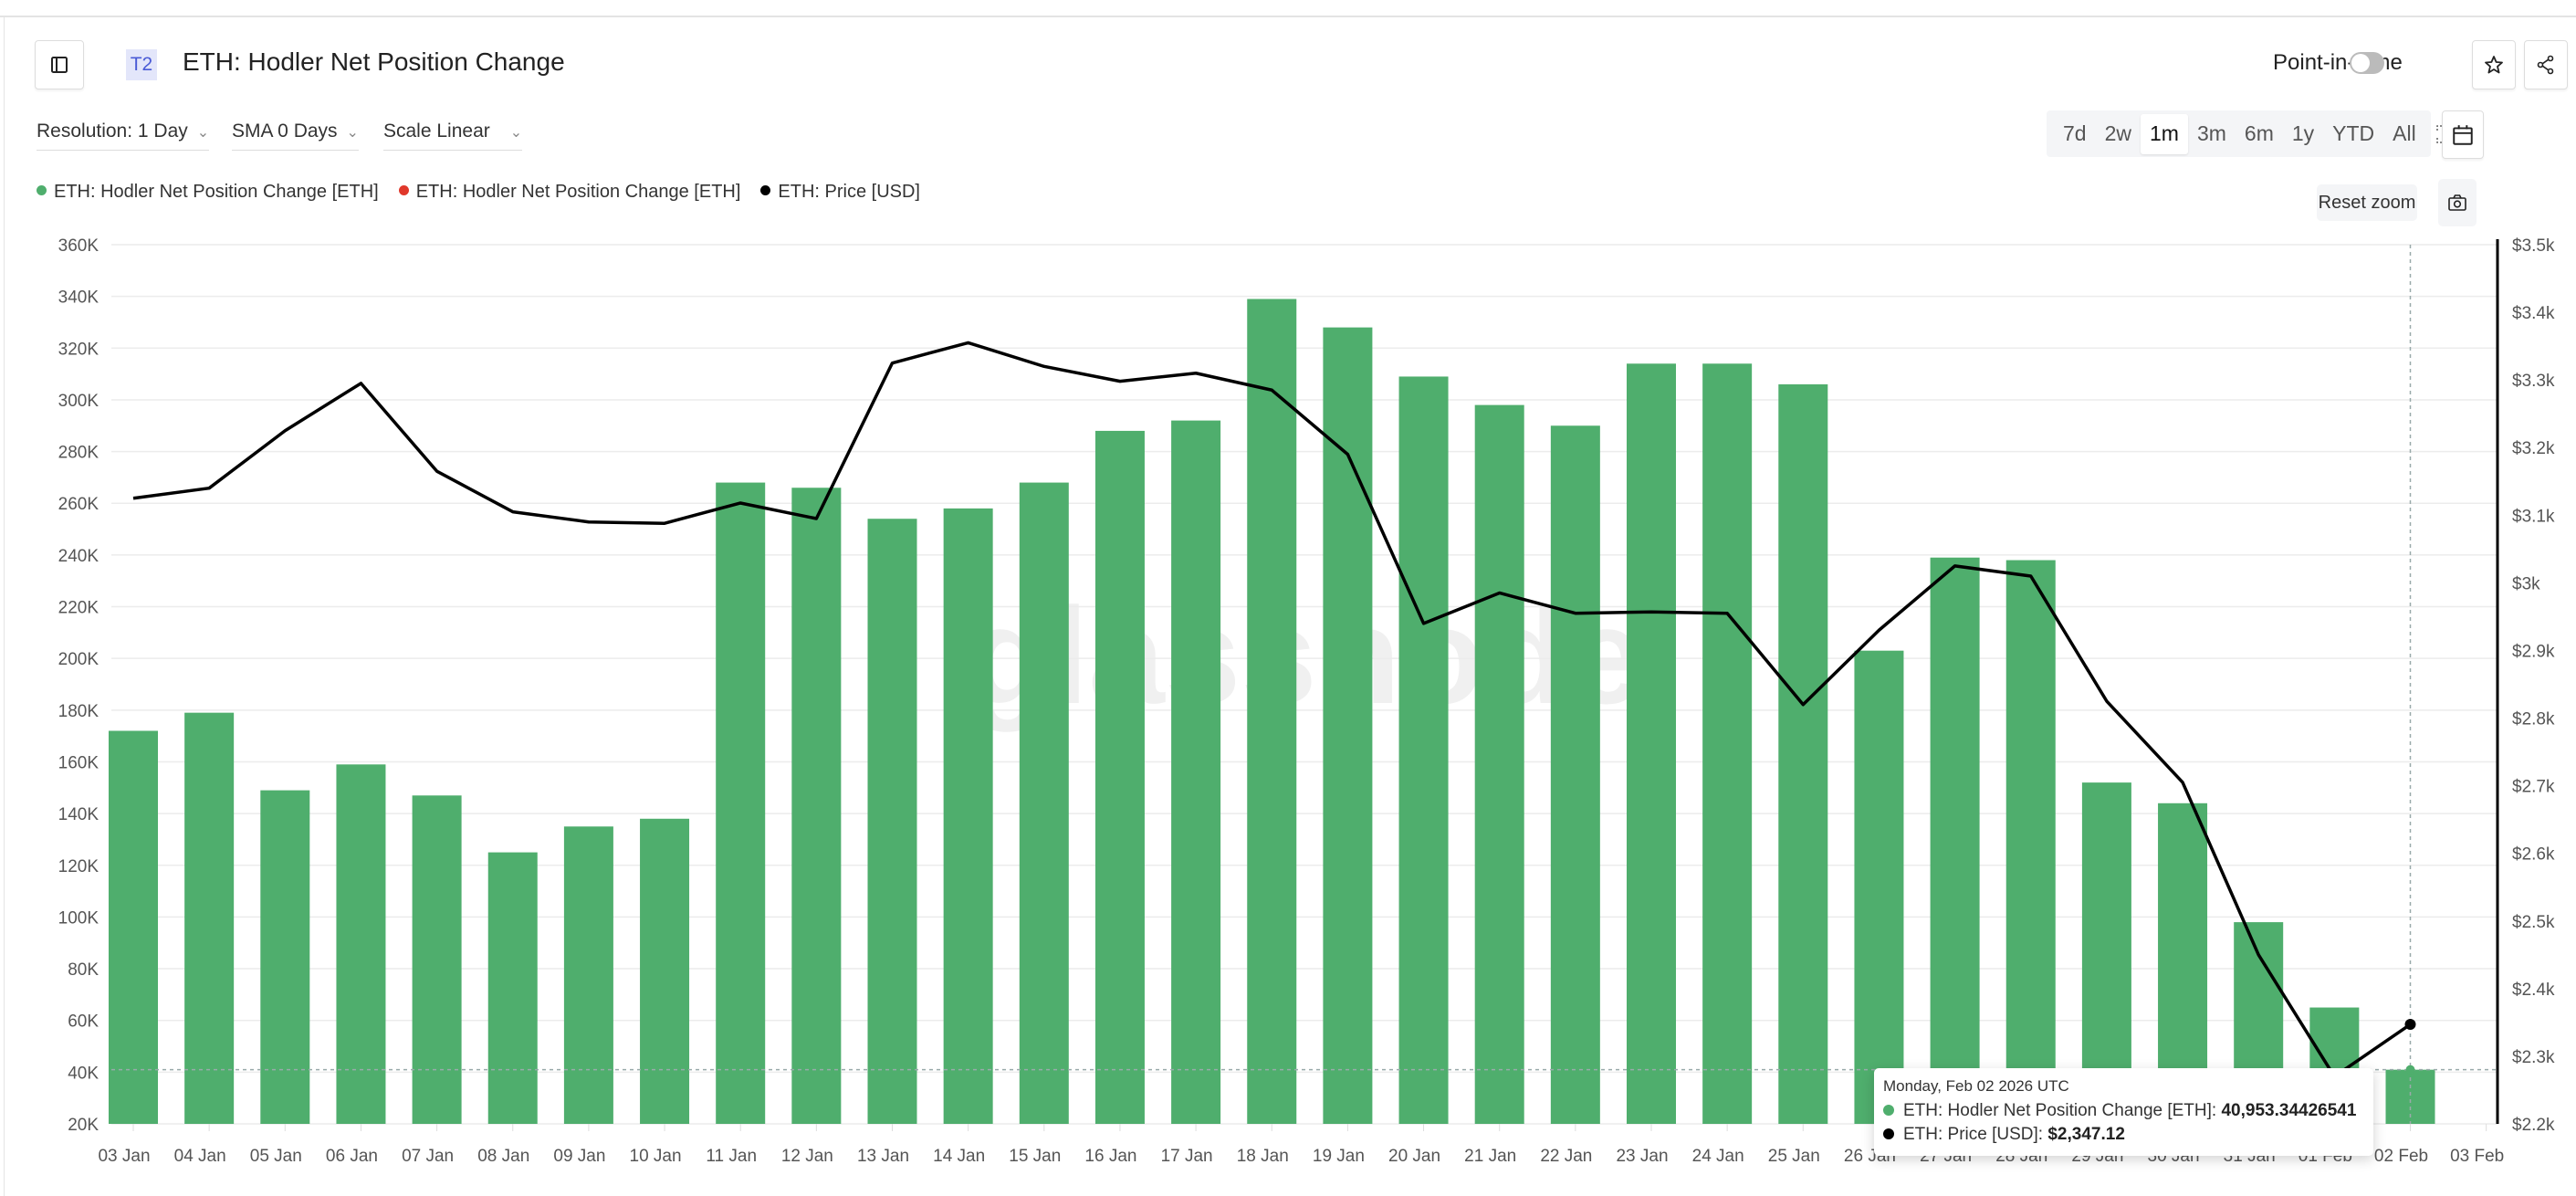  I want to click on x-tick-label: 04 Jan, so click(200, 1157).